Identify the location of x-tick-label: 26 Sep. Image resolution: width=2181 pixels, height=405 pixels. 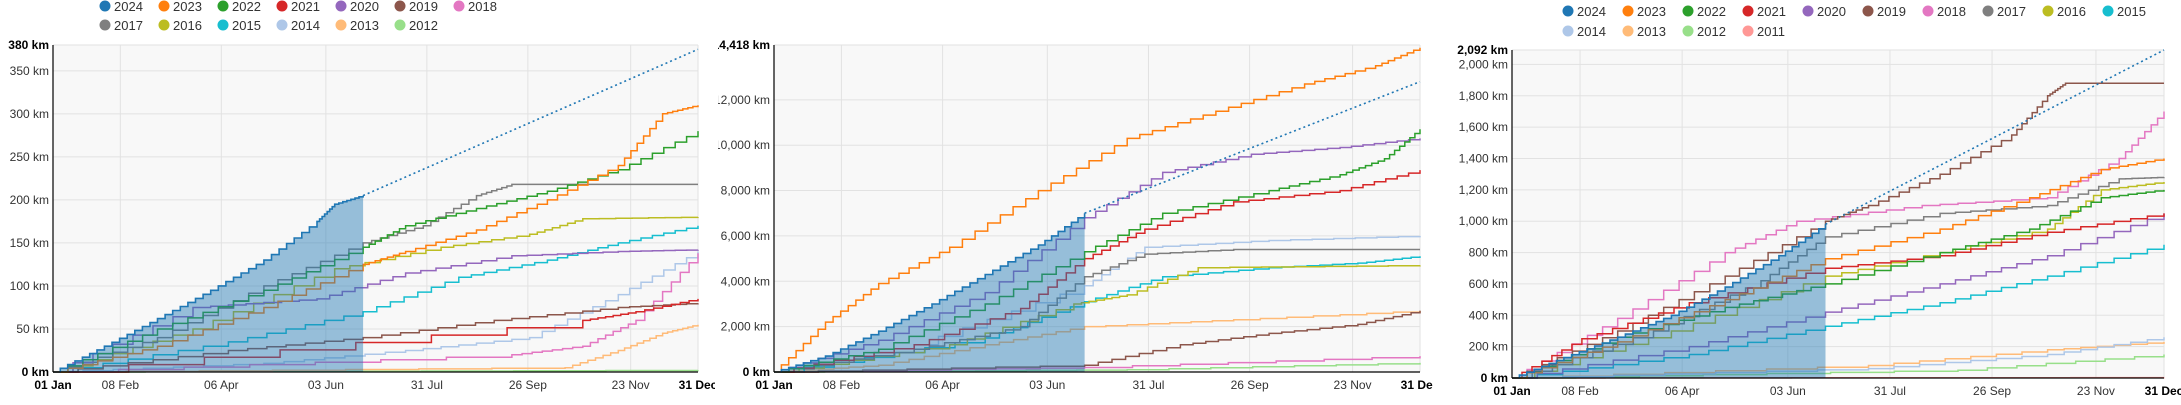
(528, 385).